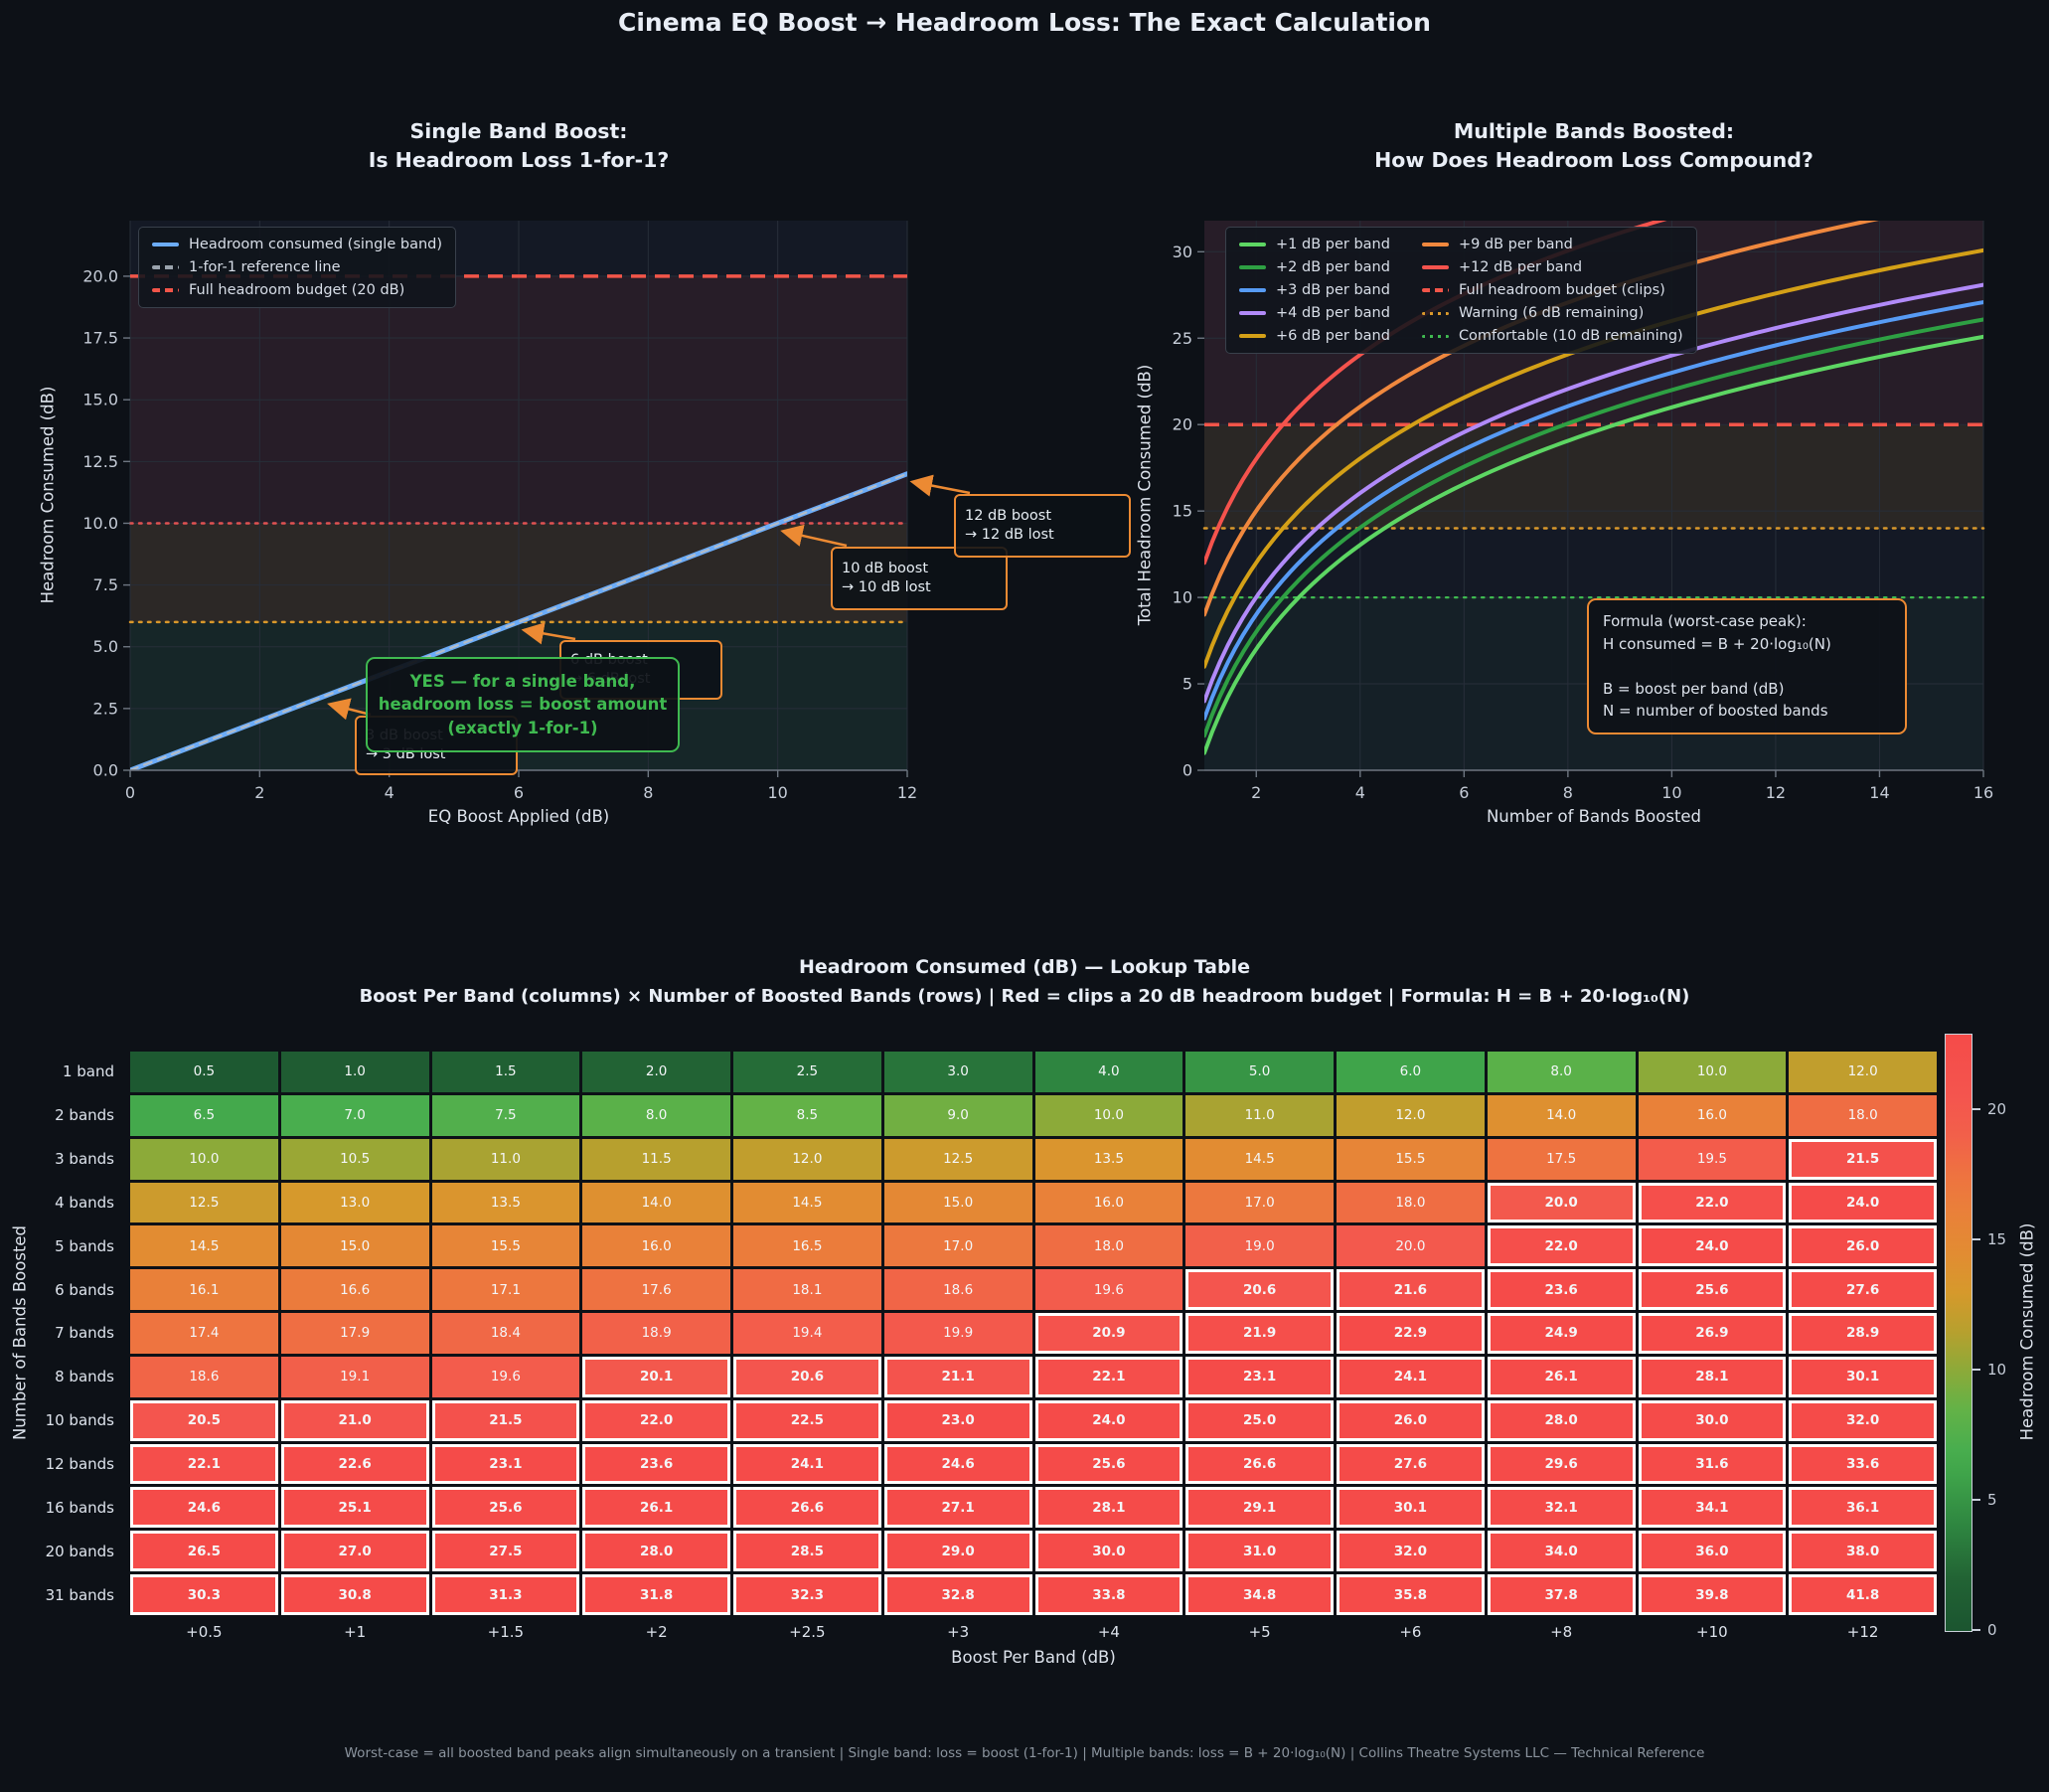 The image size is (2049, 1792). What do you see at coordinates (1260, 1115) in the screenshot?
I see `heatmap-cell: 11.0` at bounding box center [1260, 1115].